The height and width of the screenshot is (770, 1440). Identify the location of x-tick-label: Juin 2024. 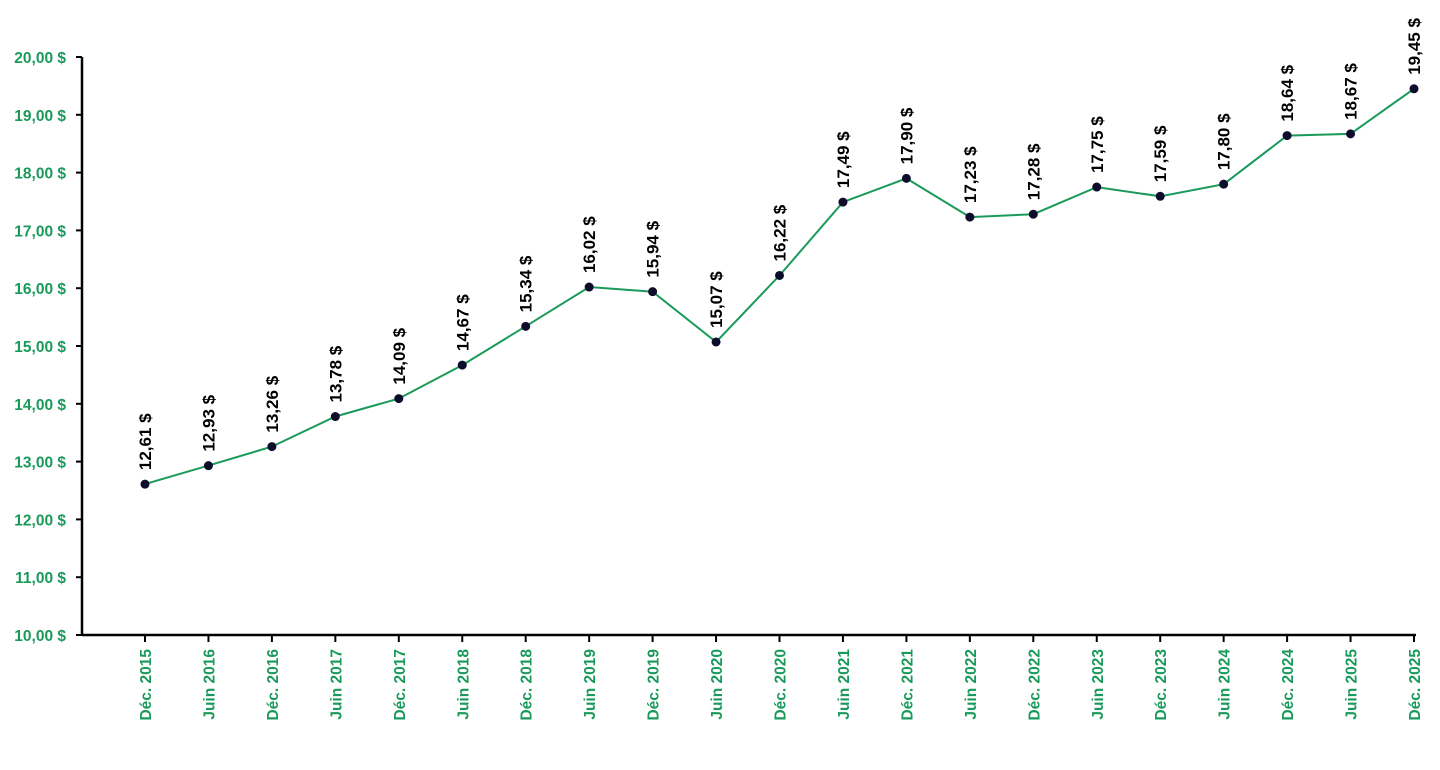
(1225, 684).